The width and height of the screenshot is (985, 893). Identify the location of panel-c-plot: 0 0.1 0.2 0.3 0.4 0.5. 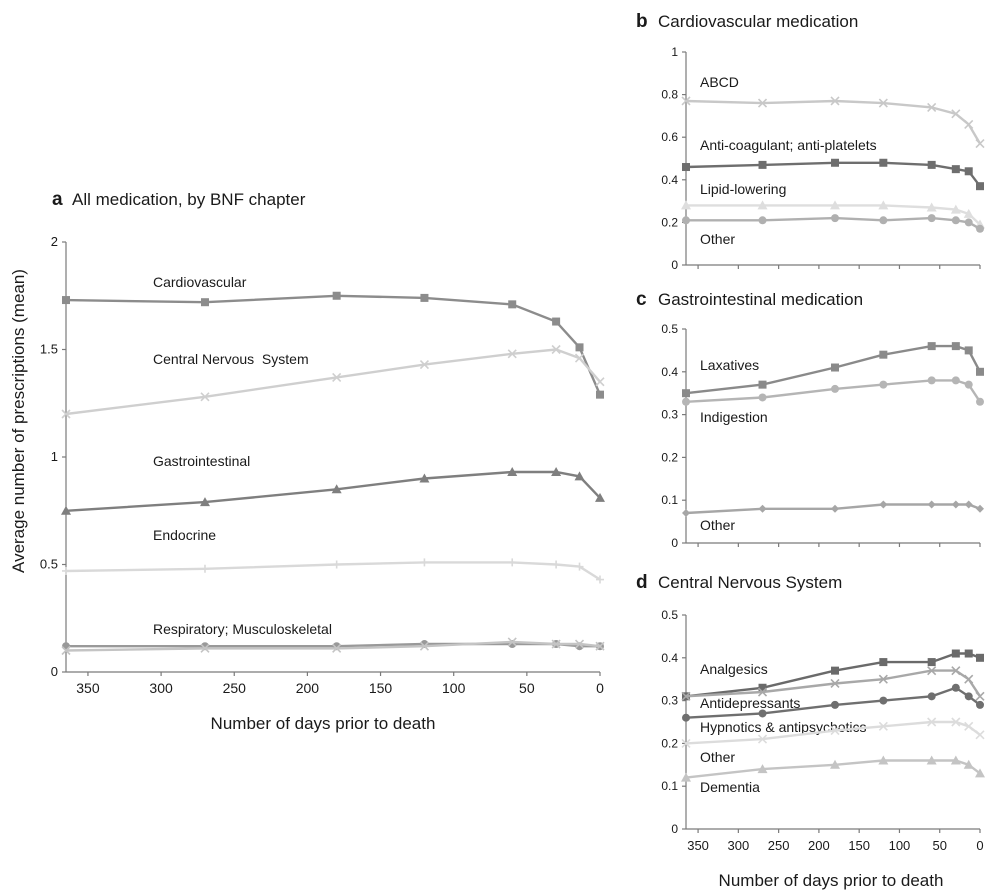
(822, 436).